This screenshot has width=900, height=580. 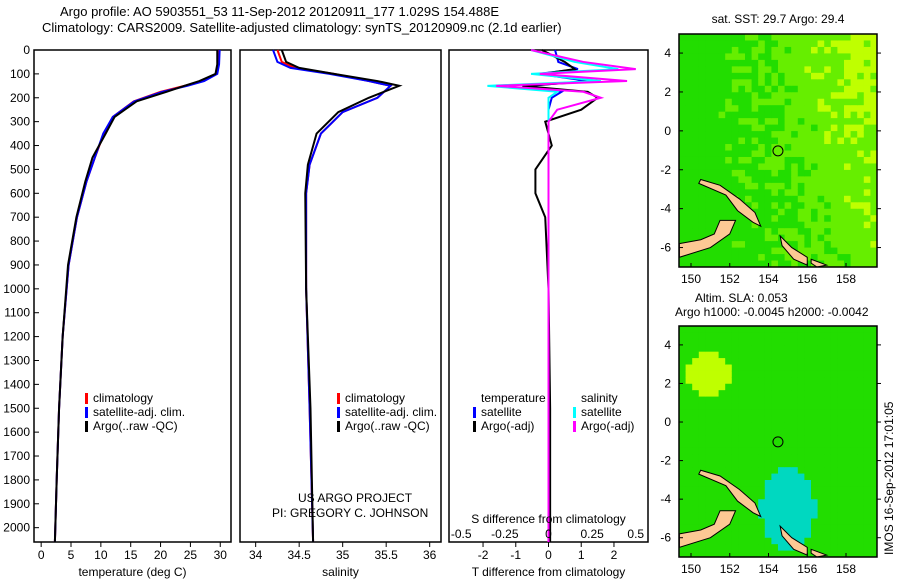 I want to click on map-frame, so click(x=778, y=441).